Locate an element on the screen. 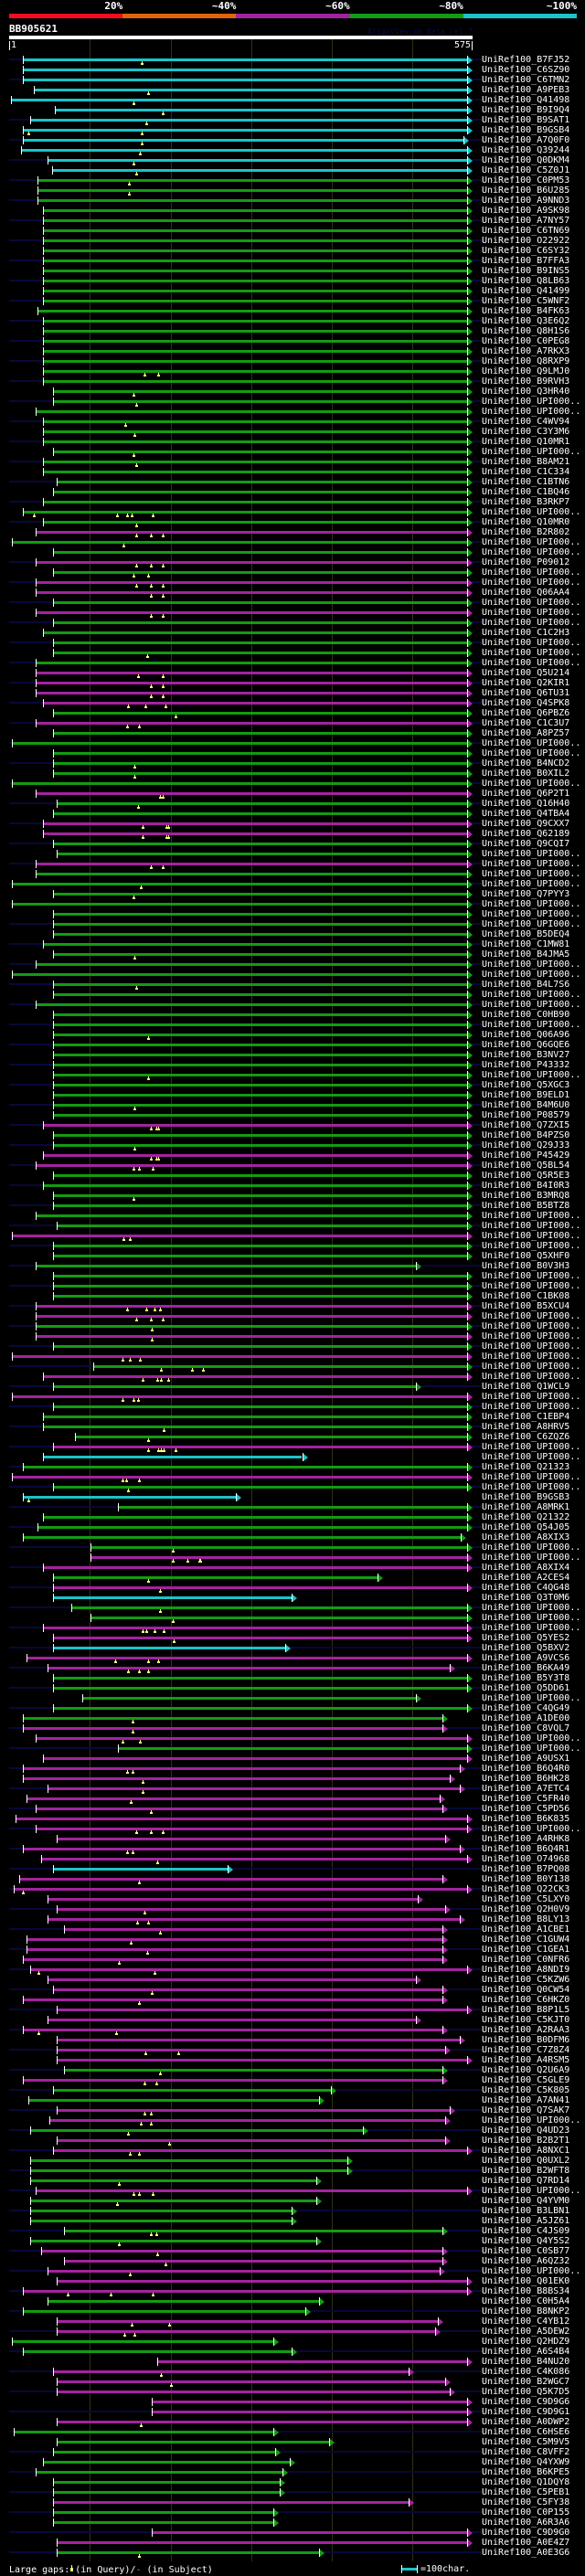 The image size is (585, 2576). hit-label: UniRef100_Q4TBA4 is located at coordinates (526, 814).